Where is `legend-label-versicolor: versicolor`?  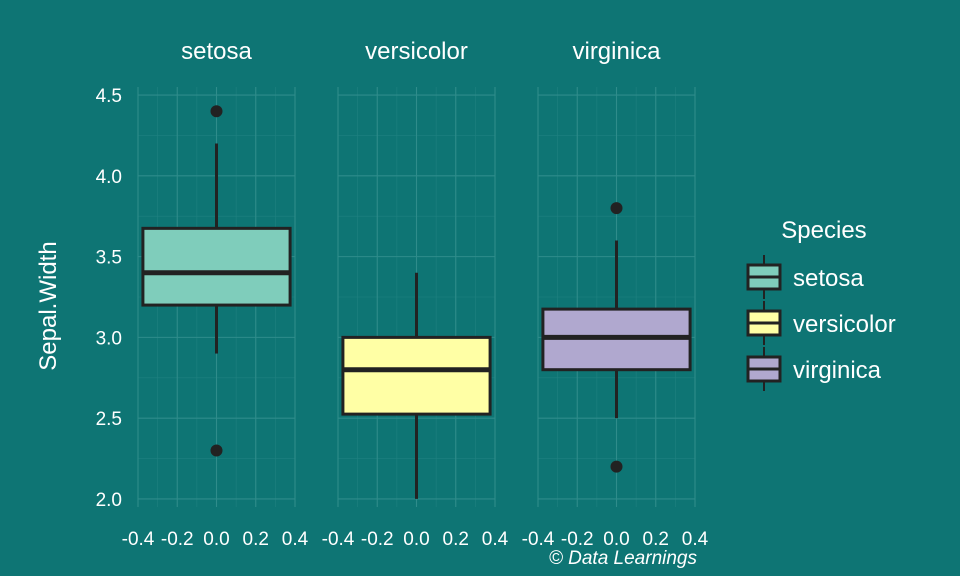 legend-label-versicolor: versicolor is located at coordinates (844, 324).